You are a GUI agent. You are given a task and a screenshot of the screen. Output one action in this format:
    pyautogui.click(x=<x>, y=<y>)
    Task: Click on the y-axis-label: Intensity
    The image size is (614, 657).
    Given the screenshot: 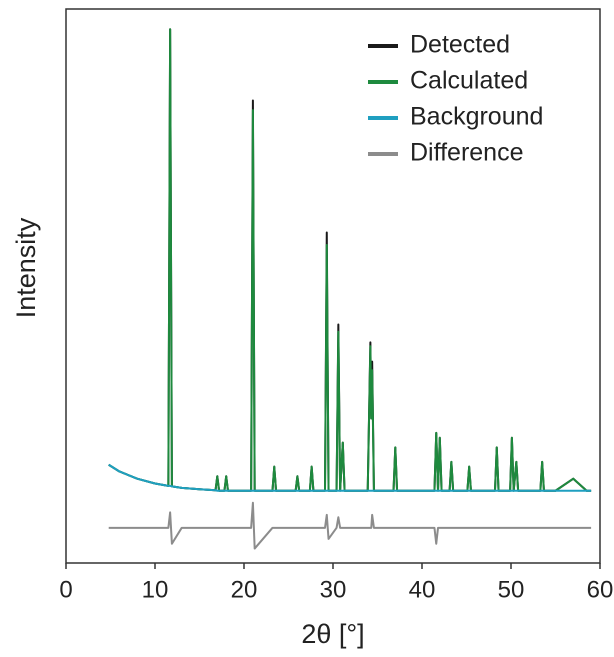 What is the action you would take?
    pyautogui.click(x=26, y=267)
    